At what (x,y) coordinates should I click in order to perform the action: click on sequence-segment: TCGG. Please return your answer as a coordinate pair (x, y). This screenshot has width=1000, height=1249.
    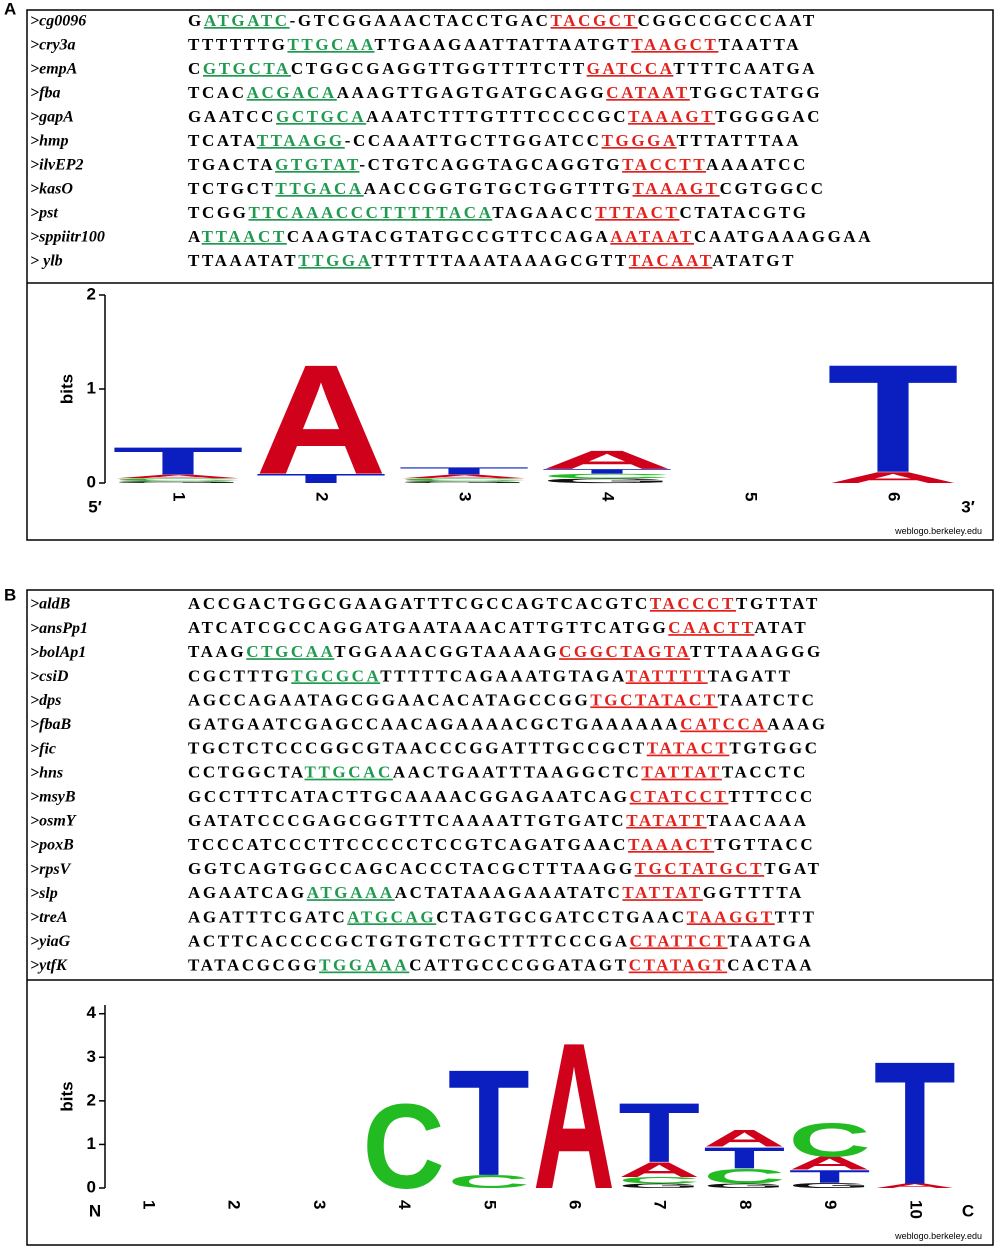
    Looking at the image, I should click on (218, 212).